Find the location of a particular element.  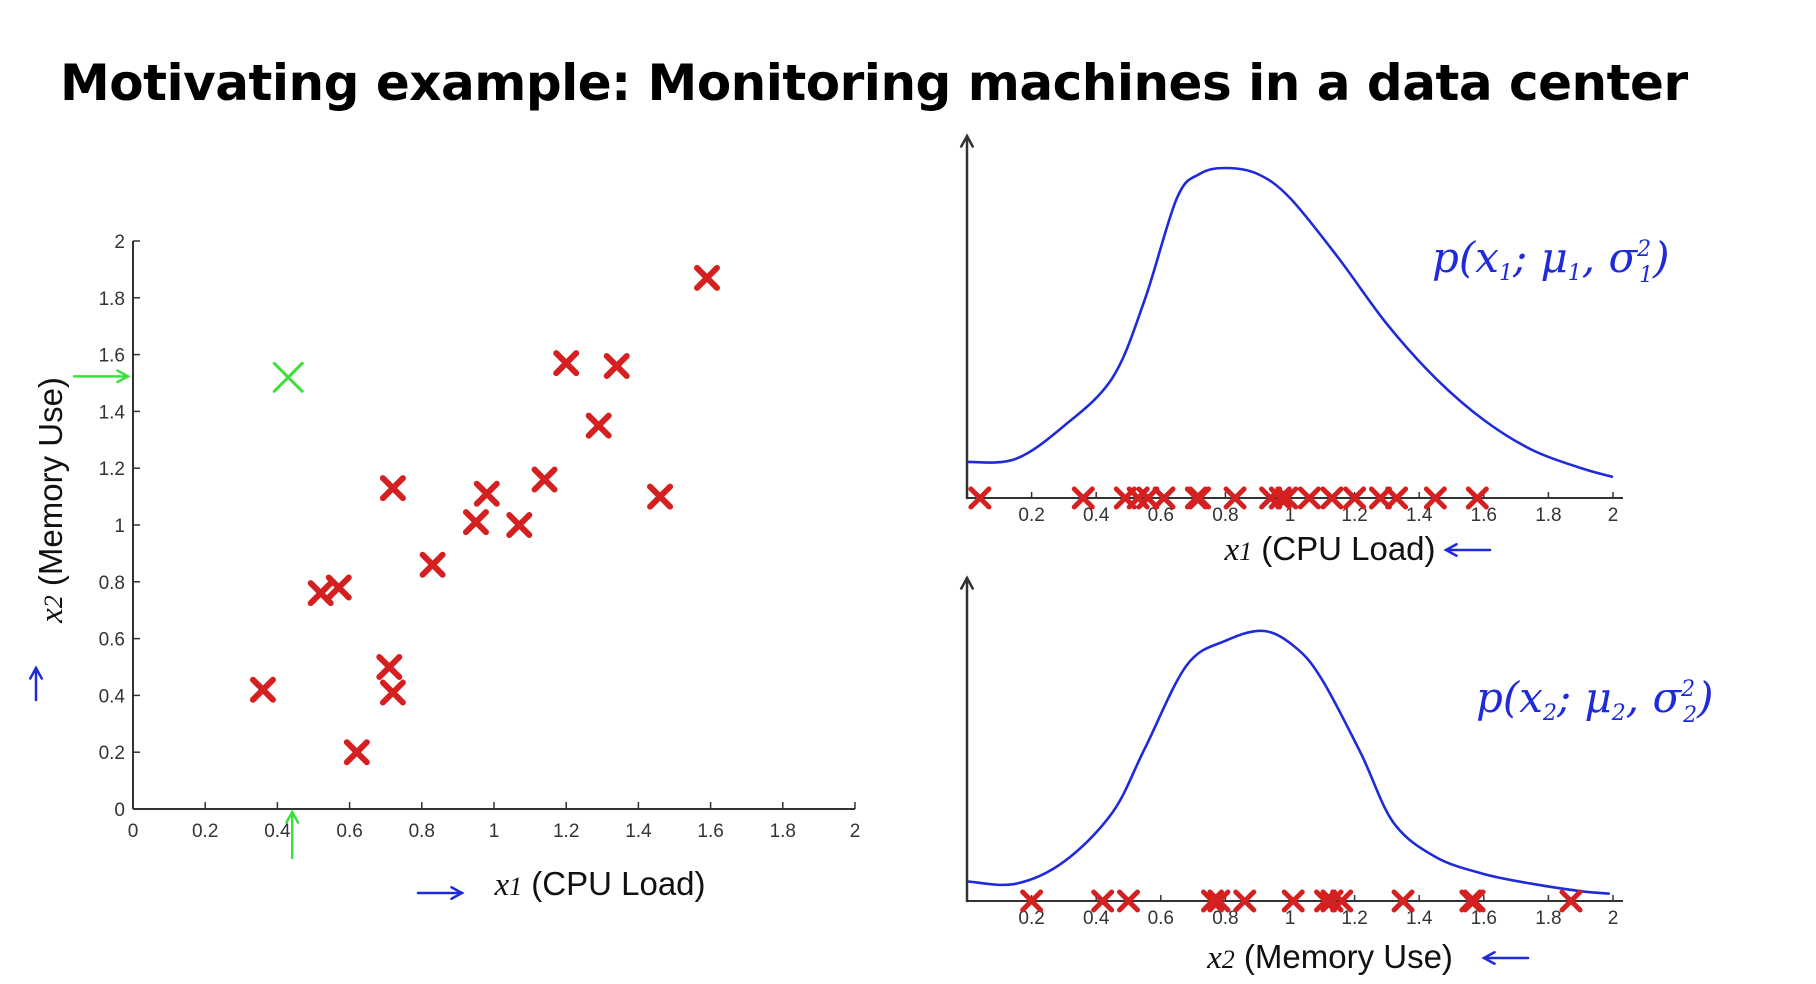

scatter-y-tick-label-3: 0.6 is located at coordinates (112, 640).